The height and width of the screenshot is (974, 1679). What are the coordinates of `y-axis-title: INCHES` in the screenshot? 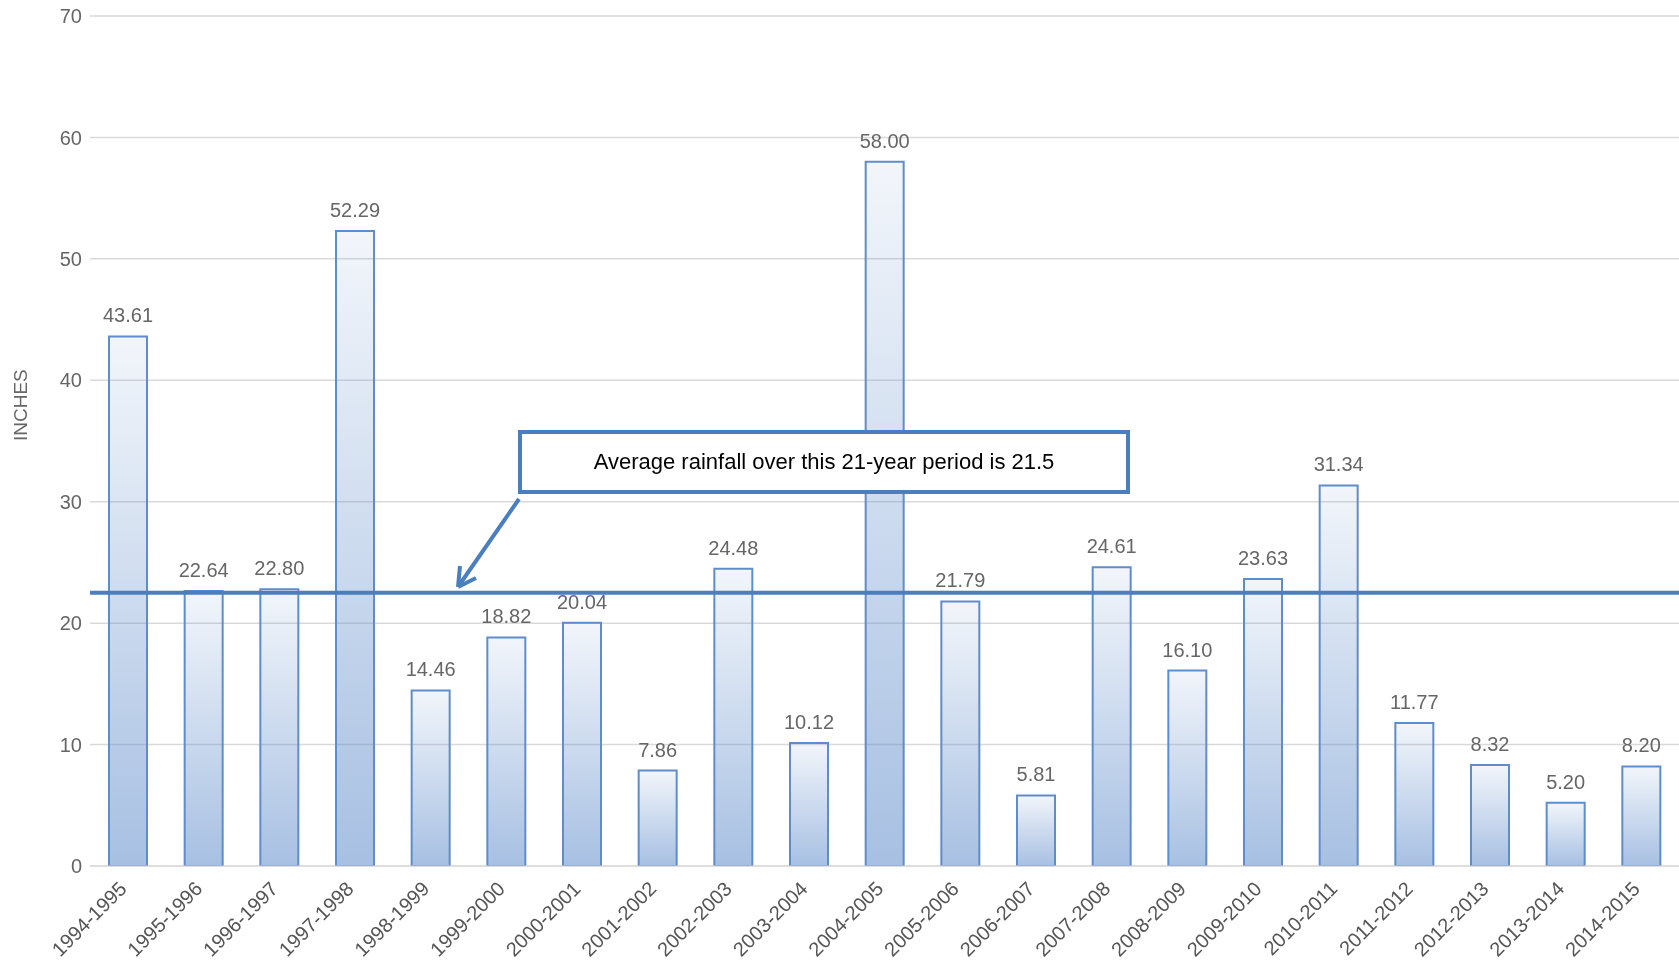 It's located at (20, 405).